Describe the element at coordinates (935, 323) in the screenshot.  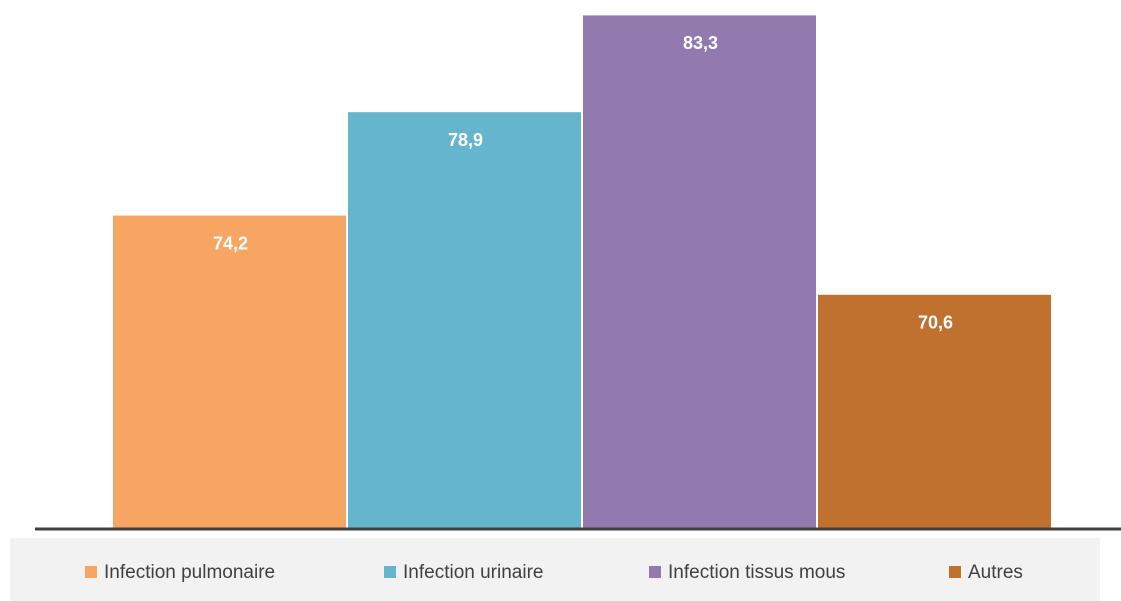
I see `value-label: 70,6` at that location.